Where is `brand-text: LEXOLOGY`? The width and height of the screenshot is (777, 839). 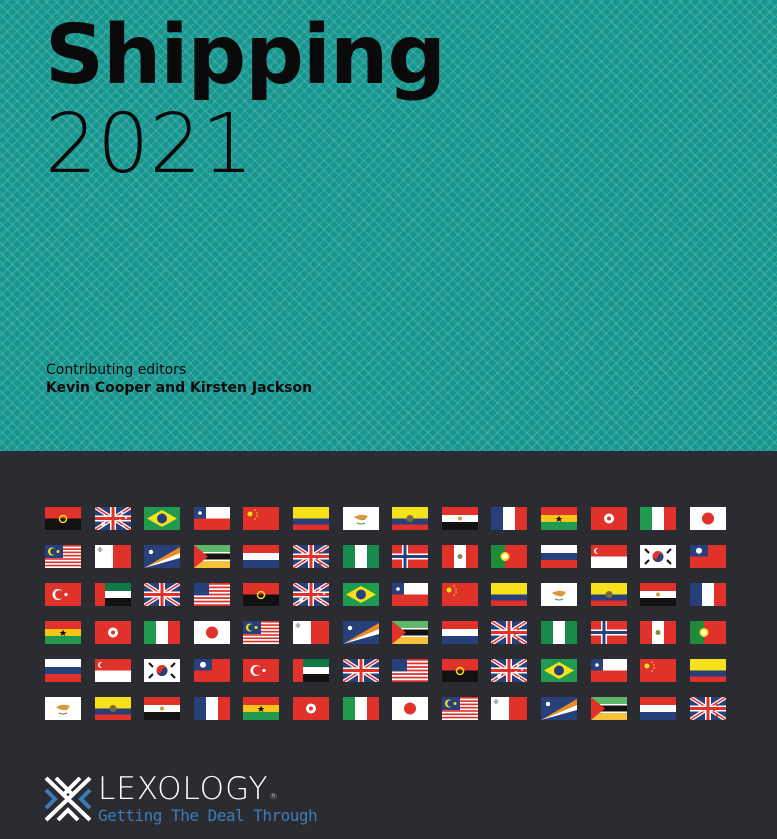
brand-text: LEXOLOGY is located at coordinates (183, 789).